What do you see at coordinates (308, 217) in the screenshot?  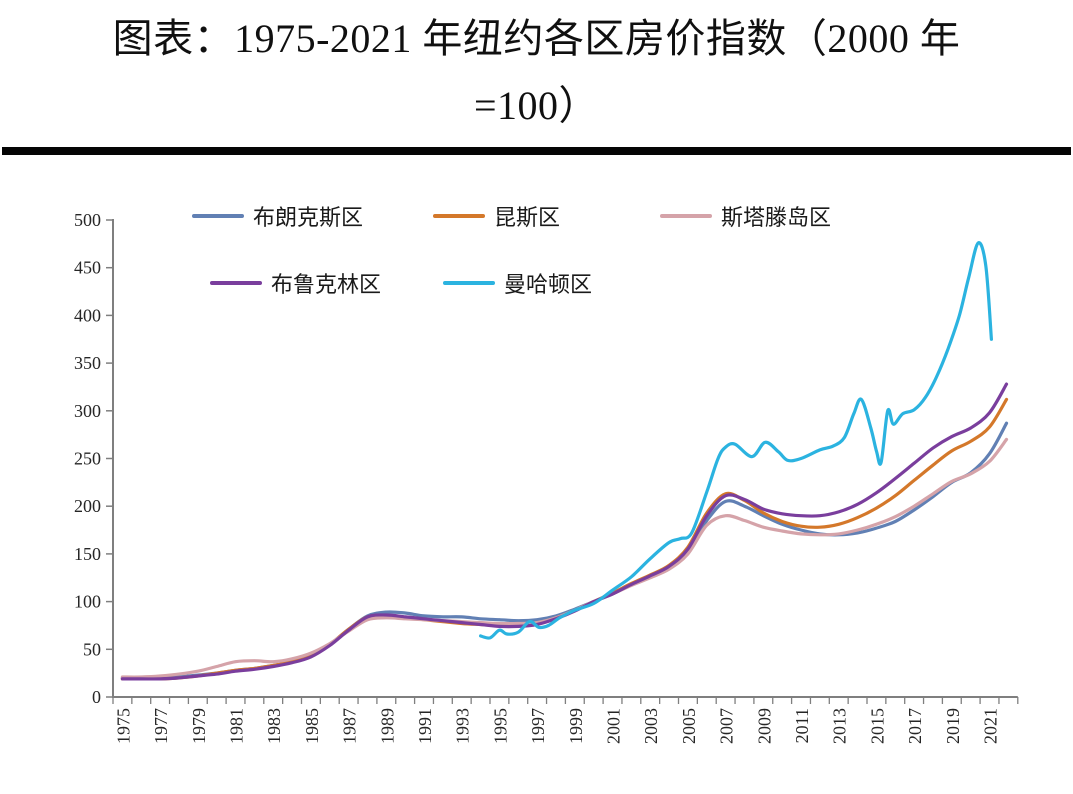 I see `legend-label-bronx: 布朗克斯区` at bounding box center [308, 217].